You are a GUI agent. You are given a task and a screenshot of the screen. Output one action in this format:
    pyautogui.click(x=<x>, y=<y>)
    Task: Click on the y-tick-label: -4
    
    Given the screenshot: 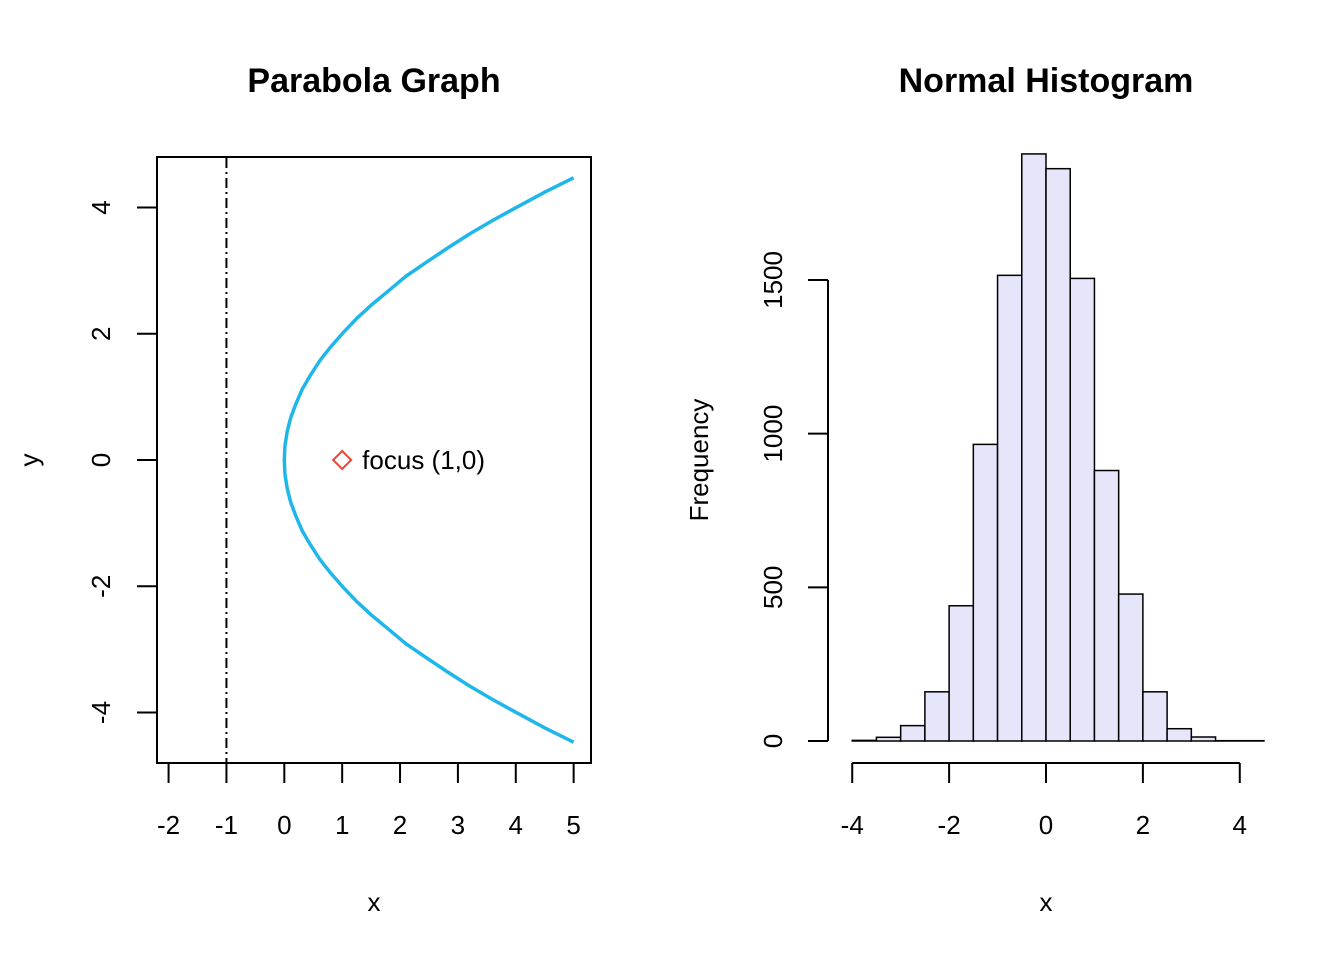 What is the action you would take?
    pyautogui.click(x=101, y=712)
    